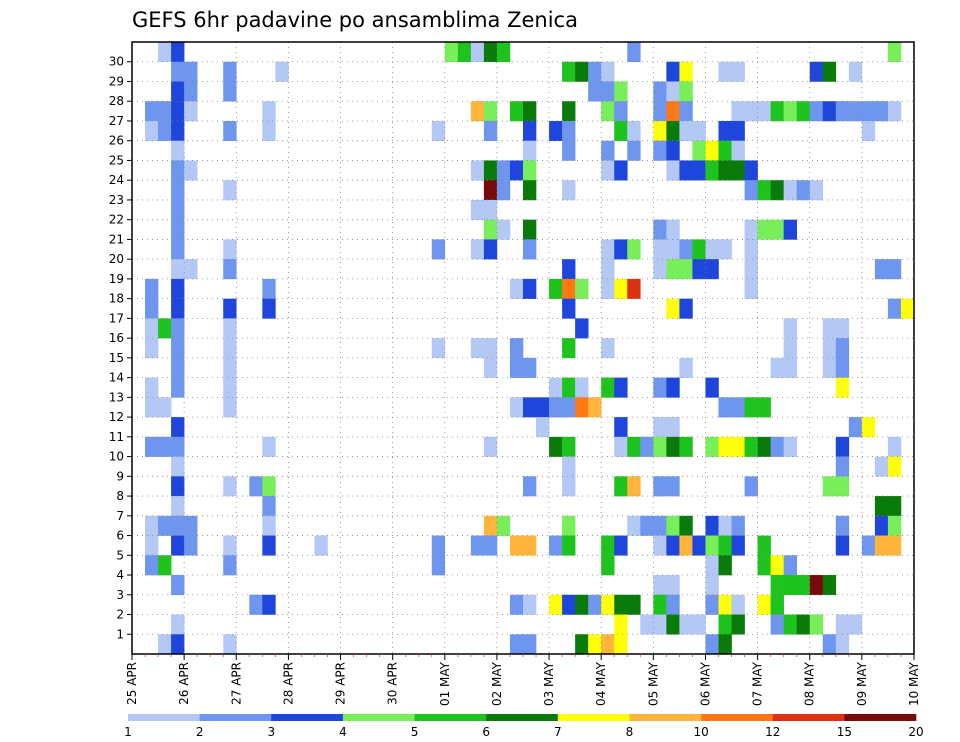 This screenshot has width=960, height=742. Describe the element at coordinates (236, 683) in the screenshot. I see `x-tick-label: 27 APR` at that location.